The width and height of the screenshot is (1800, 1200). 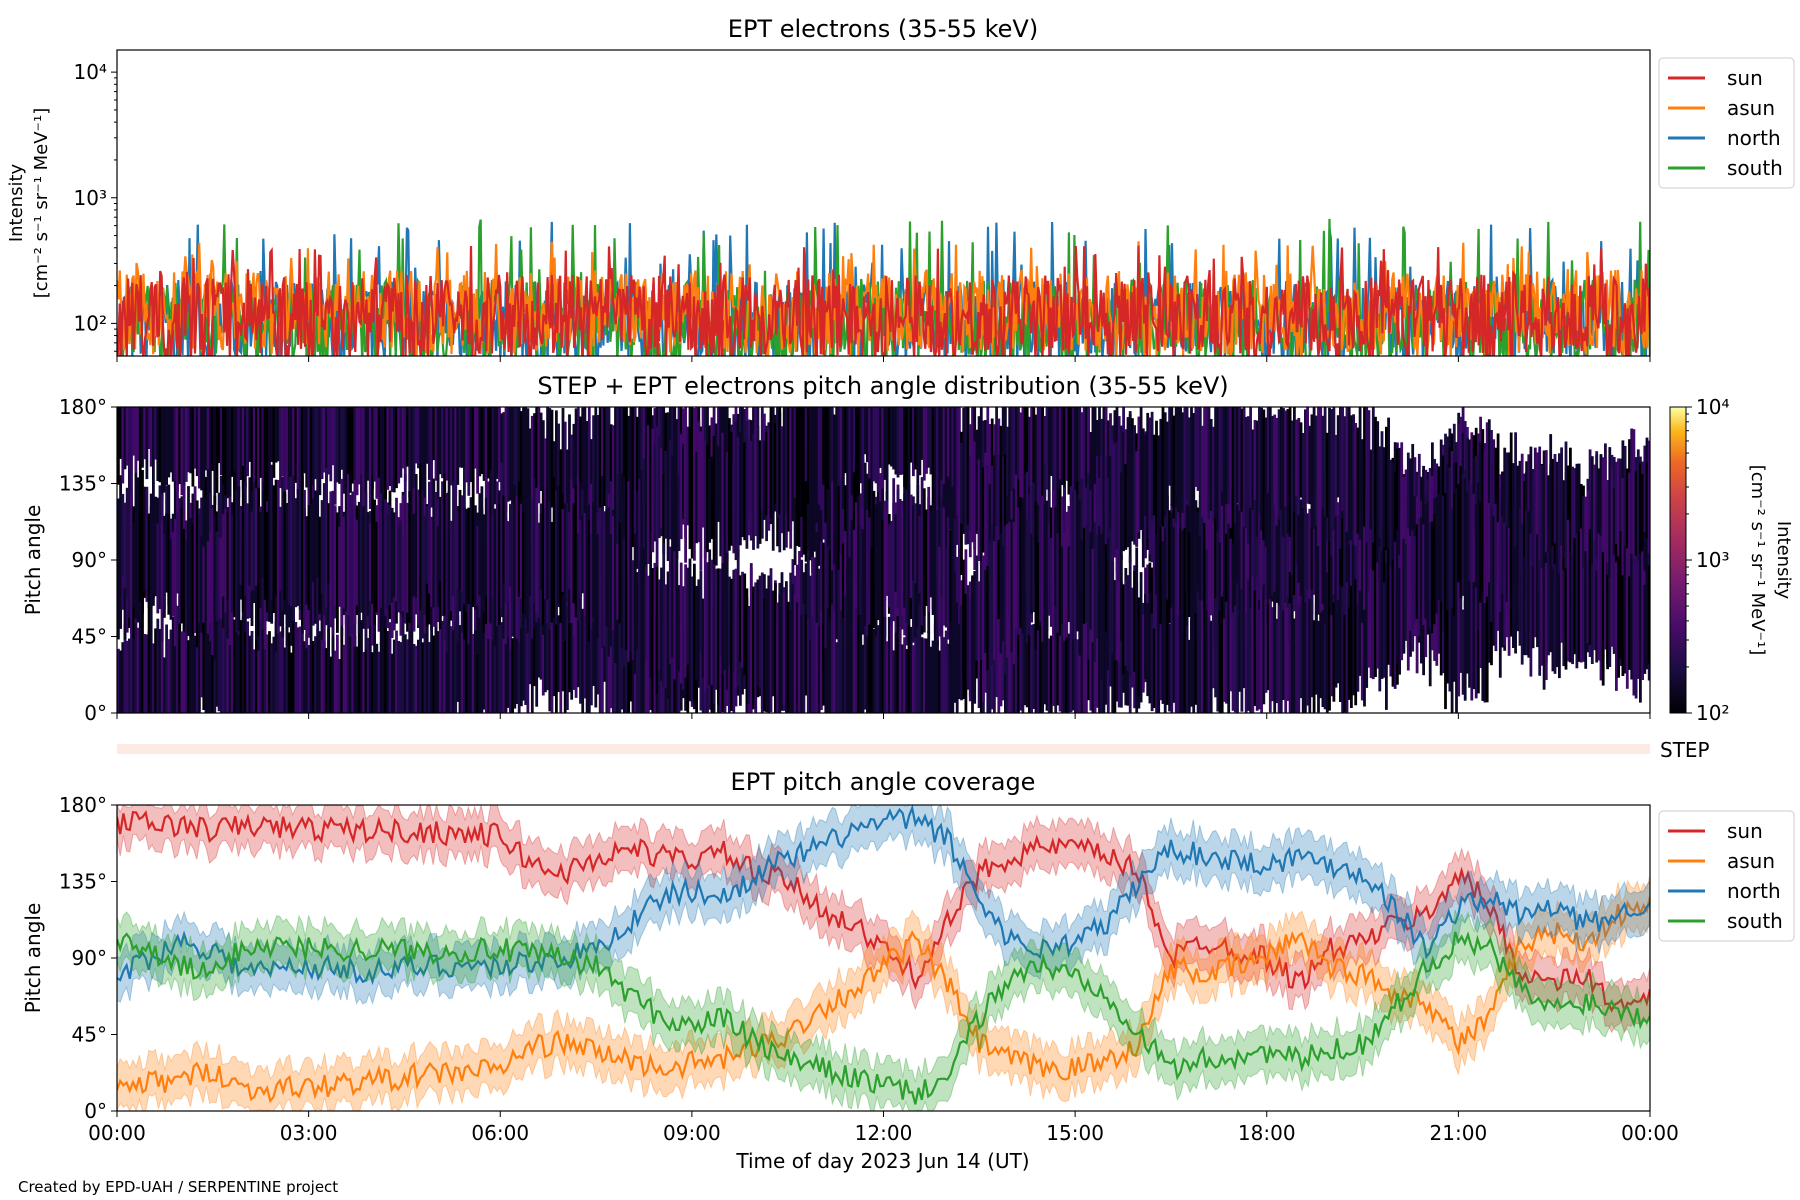 I want to click on panel1-ylabel-line1: Intensity, so click(x=16, y=202).